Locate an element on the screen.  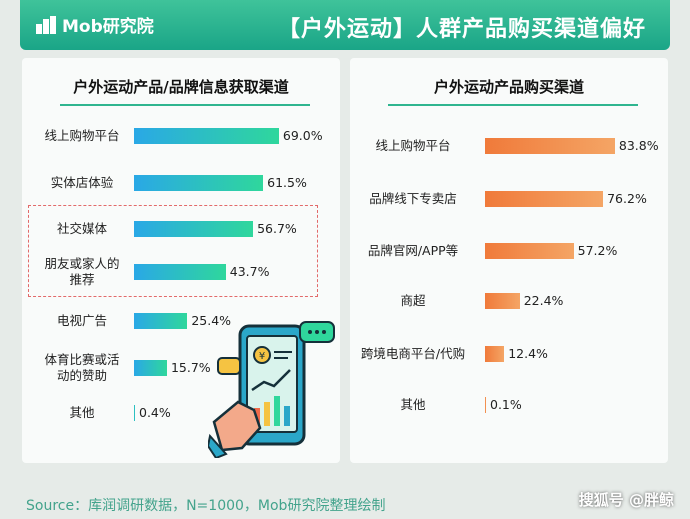
right-chart-row: 其他 0.1% is located at coordinates (509, 405).